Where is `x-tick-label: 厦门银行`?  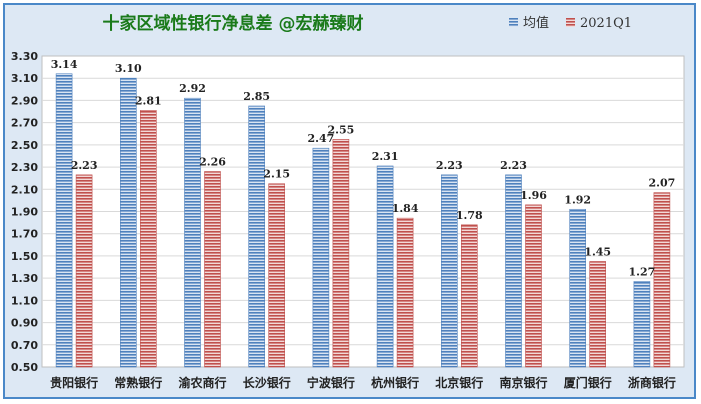
x-tick-label: 厦门银行 is located at coordinates (588, 382).